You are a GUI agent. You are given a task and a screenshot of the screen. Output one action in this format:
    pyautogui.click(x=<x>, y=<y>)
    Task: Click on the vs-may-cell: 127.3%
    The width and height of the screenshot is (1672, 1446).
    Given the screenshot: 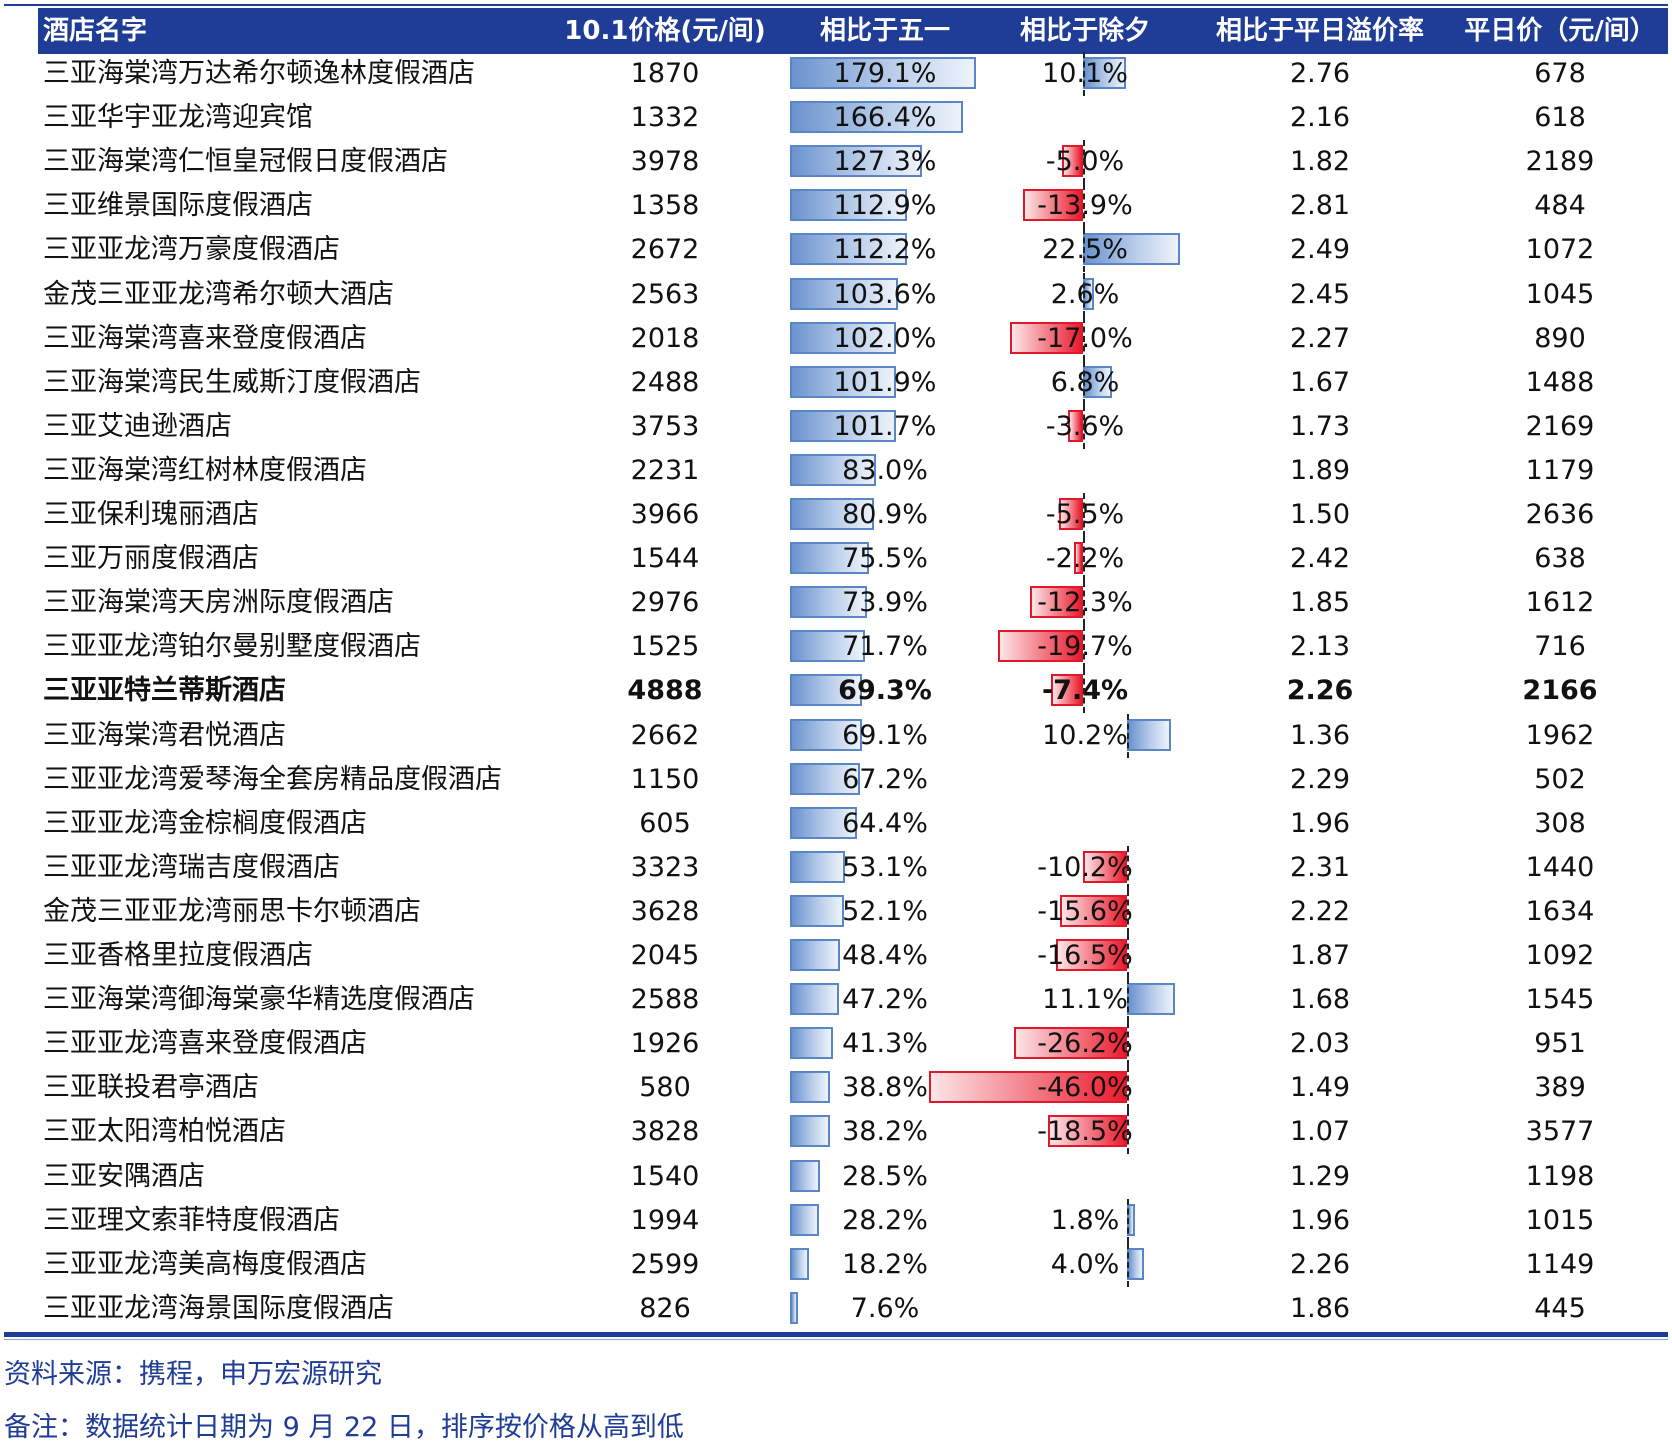 What is the action you would take?
    pyautogui.click(x=885, y=162)
    